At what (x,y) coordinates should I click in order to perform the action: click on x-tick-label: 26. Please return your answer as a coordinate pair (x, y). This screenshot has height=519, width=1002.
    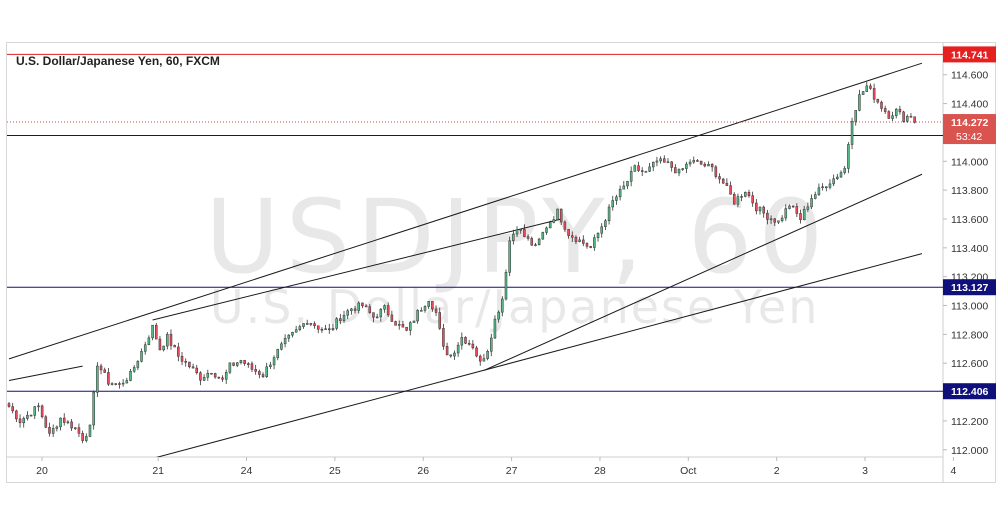
    Looking at the image, I should click on (423, 471).